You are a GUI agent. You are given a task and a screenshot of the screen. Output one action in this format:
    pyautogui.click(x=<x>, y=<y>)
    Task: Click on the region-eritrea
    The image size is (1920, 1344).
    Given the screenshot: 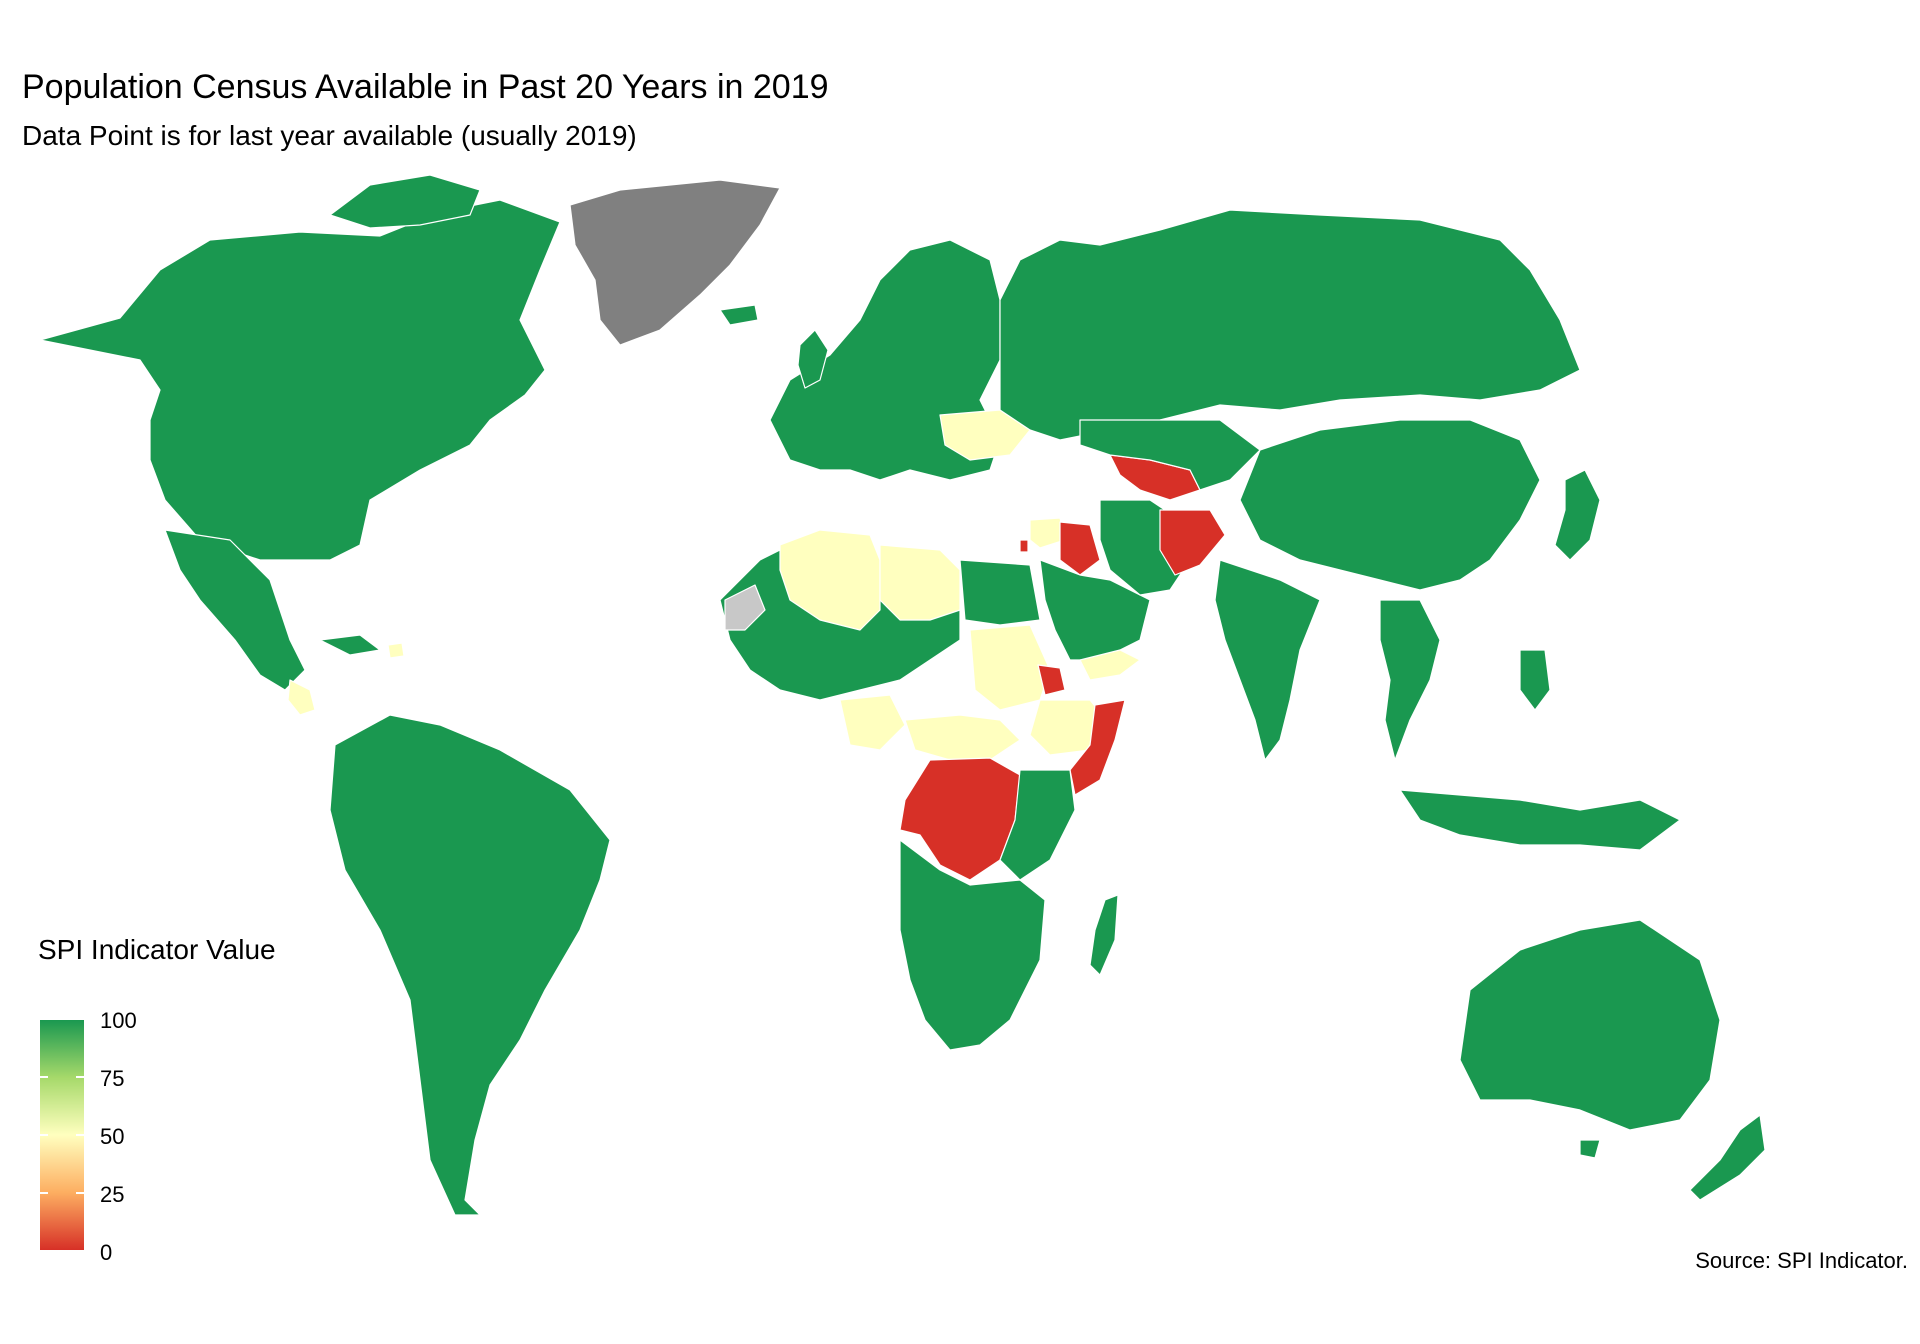 What is the action you would take?
    pyautogui.click(x=1051, y=680)
    